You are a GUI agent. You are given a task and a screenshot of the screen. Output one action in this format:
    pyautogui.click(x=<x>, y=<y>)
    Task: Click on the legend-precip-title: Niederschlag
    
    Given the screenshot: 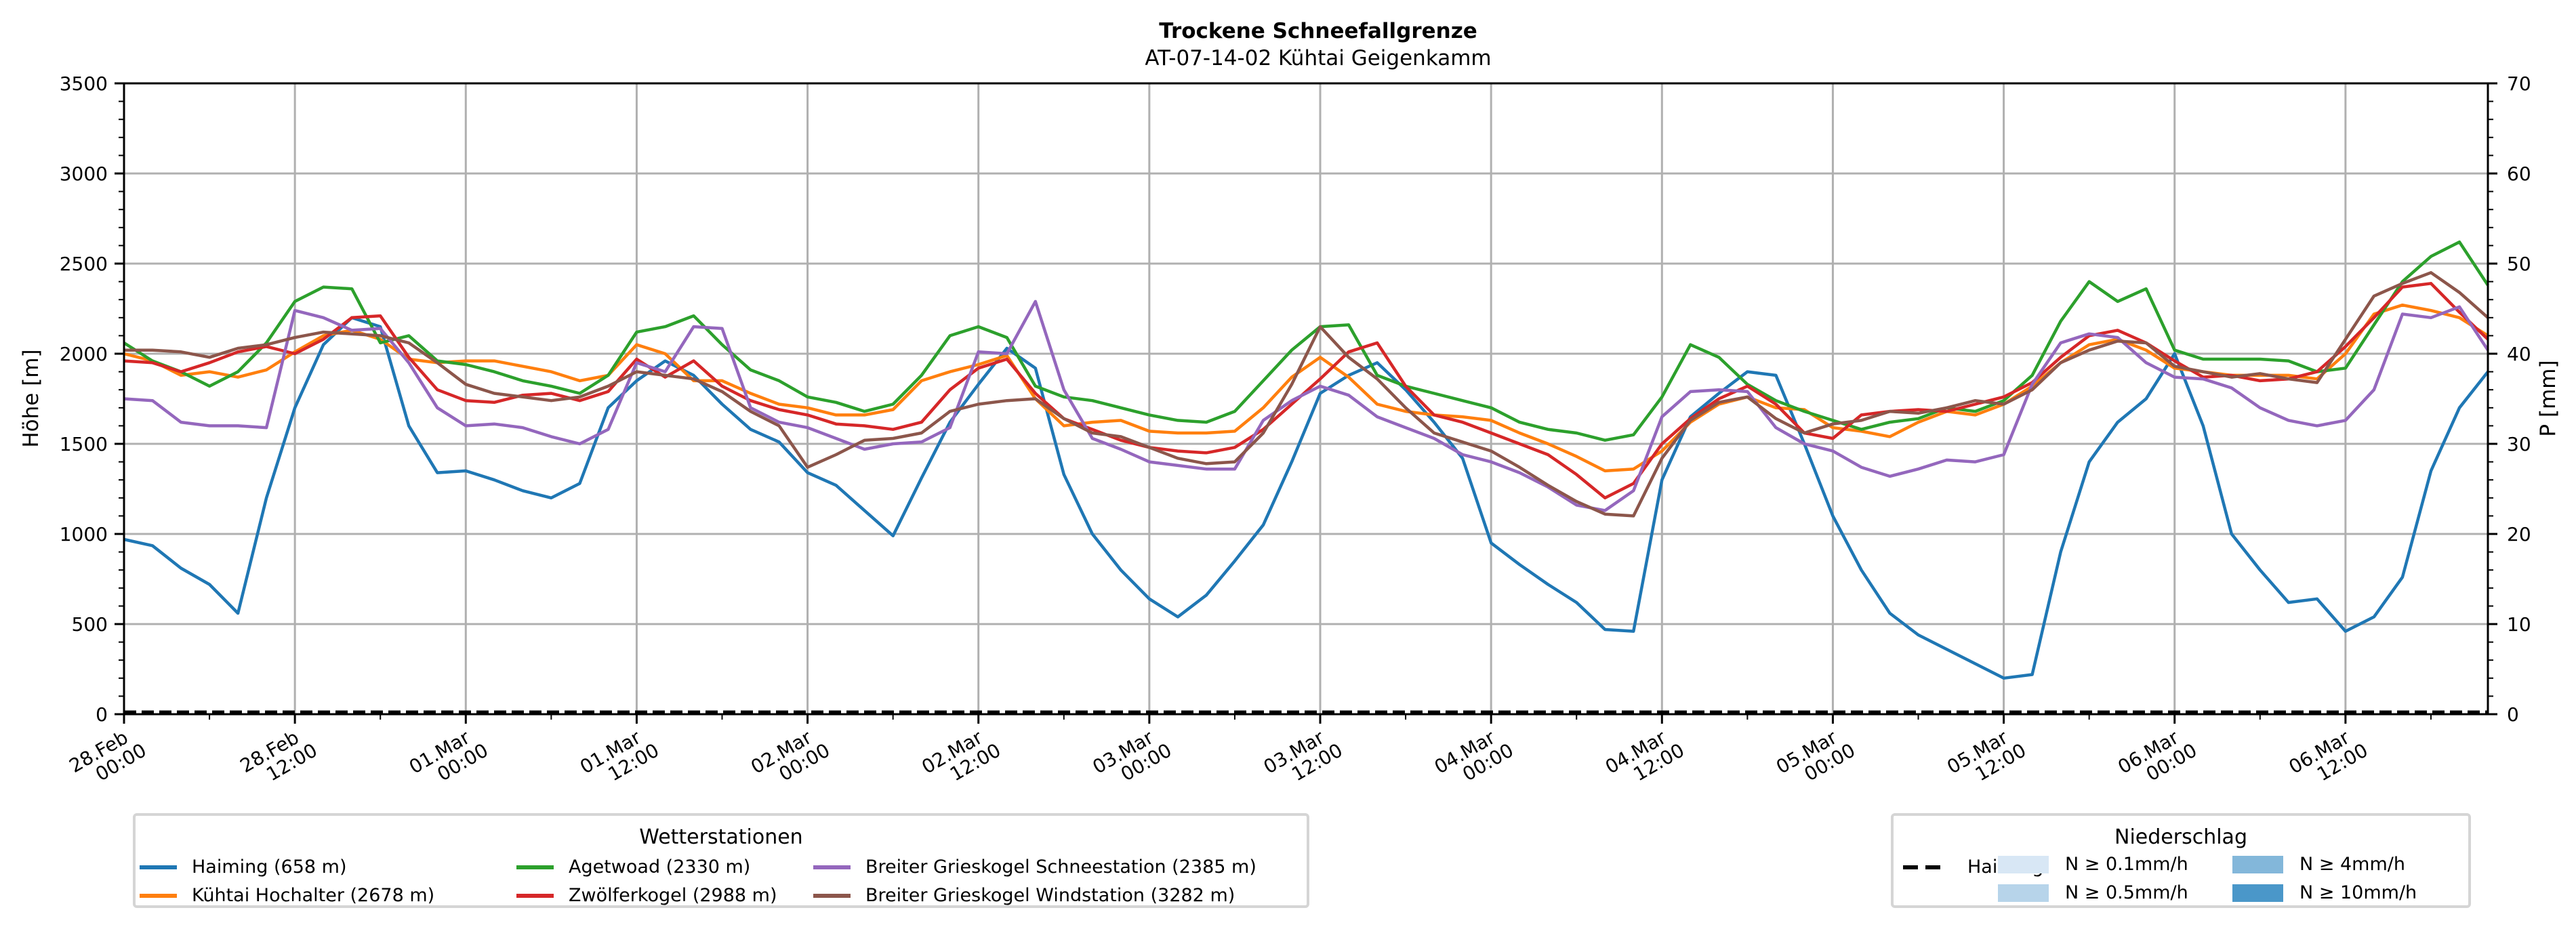 What is the action you would take?
    pyautogui.click(x=2180, y=837)
    